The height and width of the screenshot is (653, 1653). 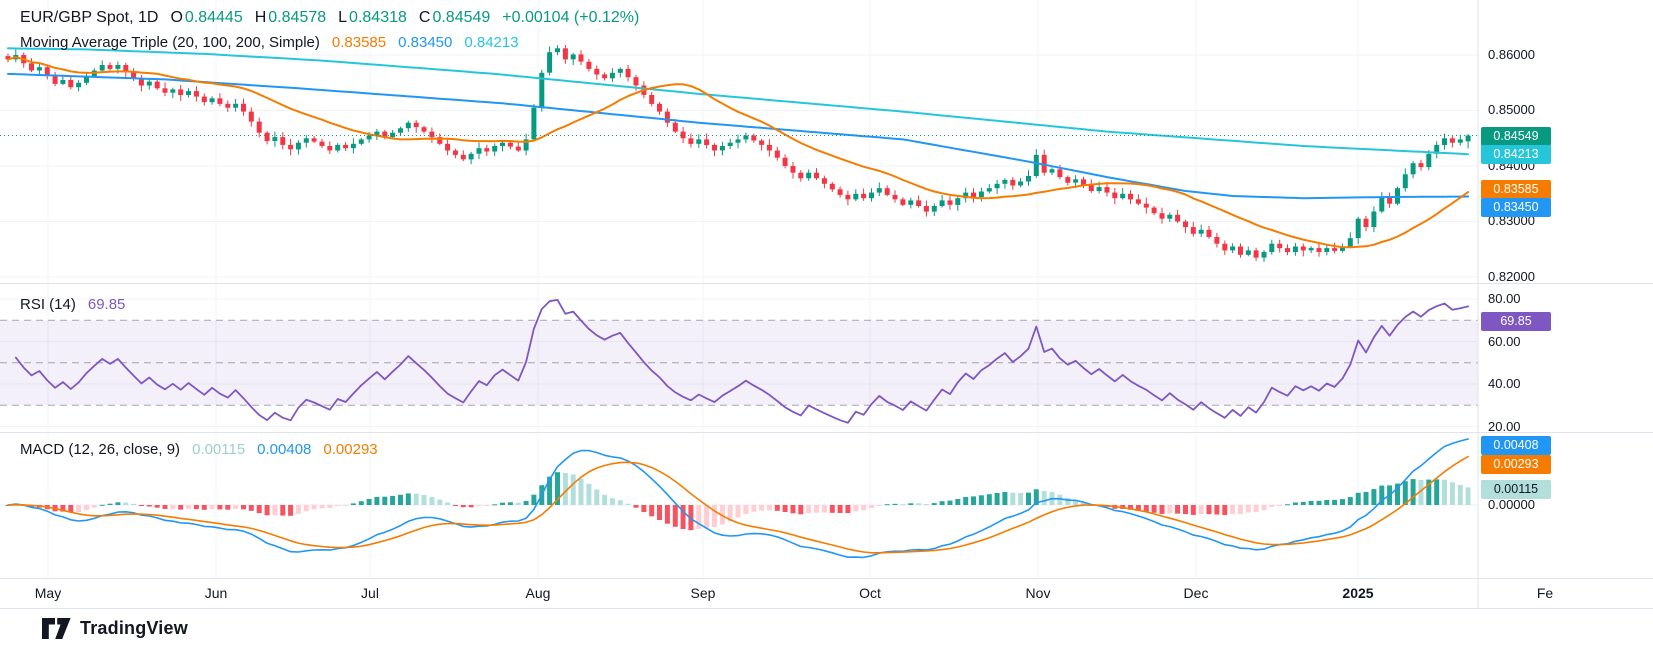 I want to click on time-axis-label: Nov, so click(x=1038, y=593).